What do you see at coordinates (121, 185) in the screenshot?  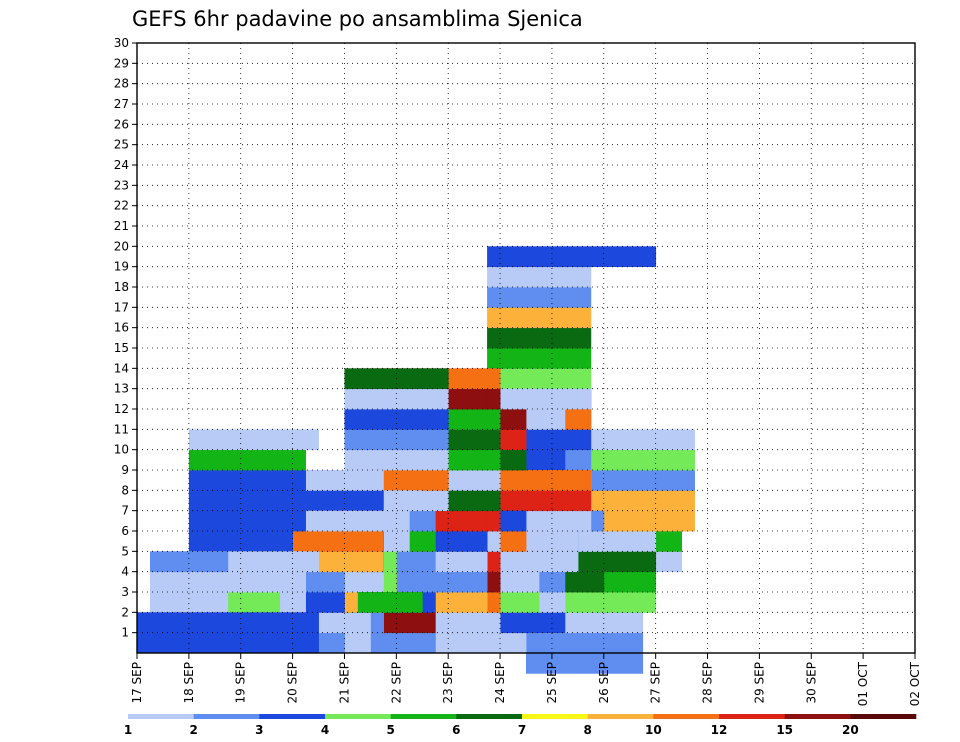 I see `y-tick-label: 23` at bounding box center [121, 185].